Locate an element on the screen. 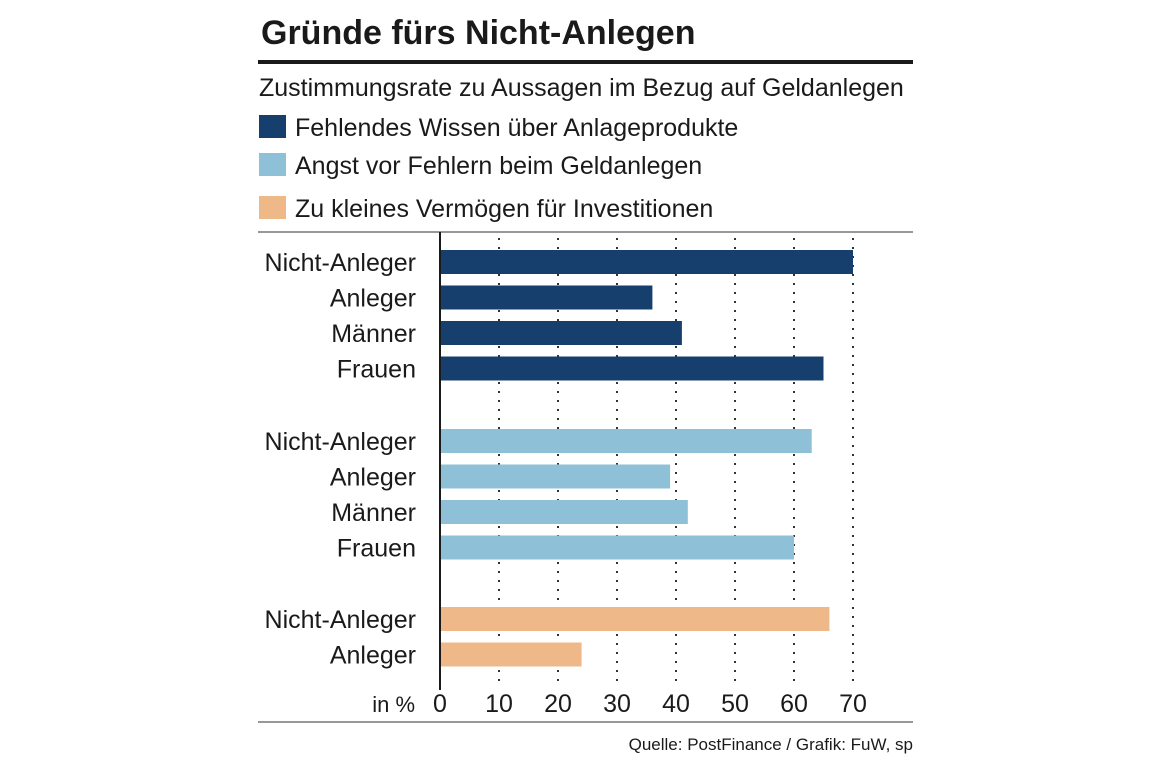 This screenshot has width=1170, height=759. legend-swatch-vermoegen is located at coordinates (272, 207).